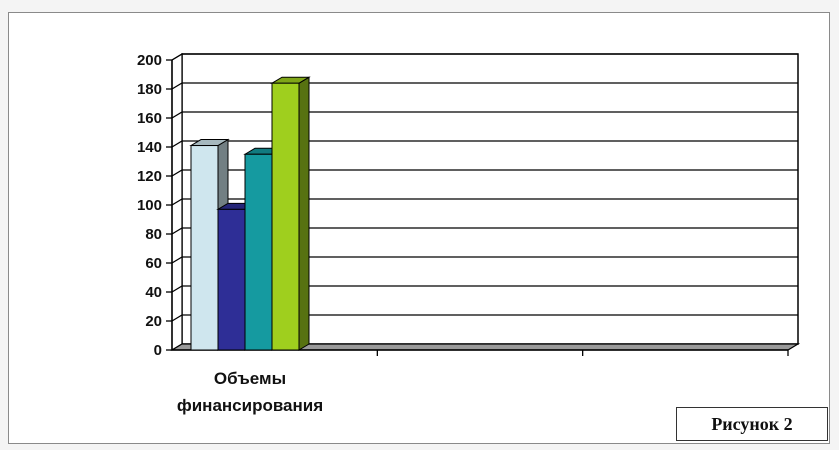 This screenshot has height=450, width=839. I want to click on y-tick-label: 40, so click(153, 292).